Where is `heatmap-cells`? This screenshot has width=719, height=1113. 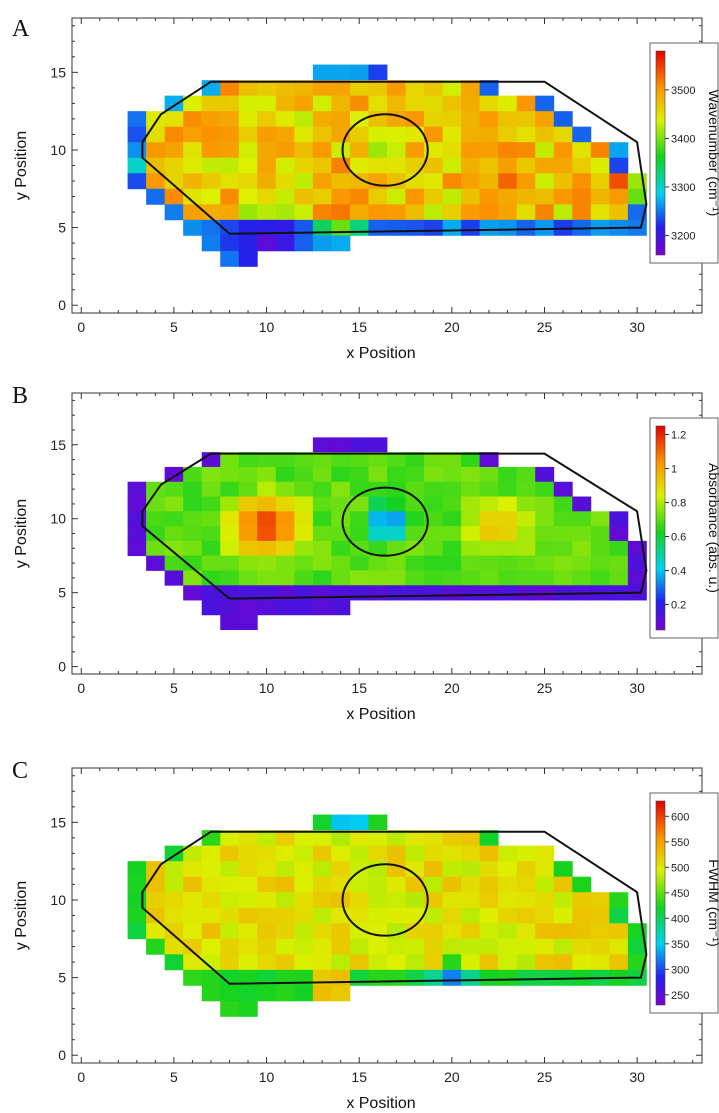 heatmap-cells is located at coordinates (387, 915).